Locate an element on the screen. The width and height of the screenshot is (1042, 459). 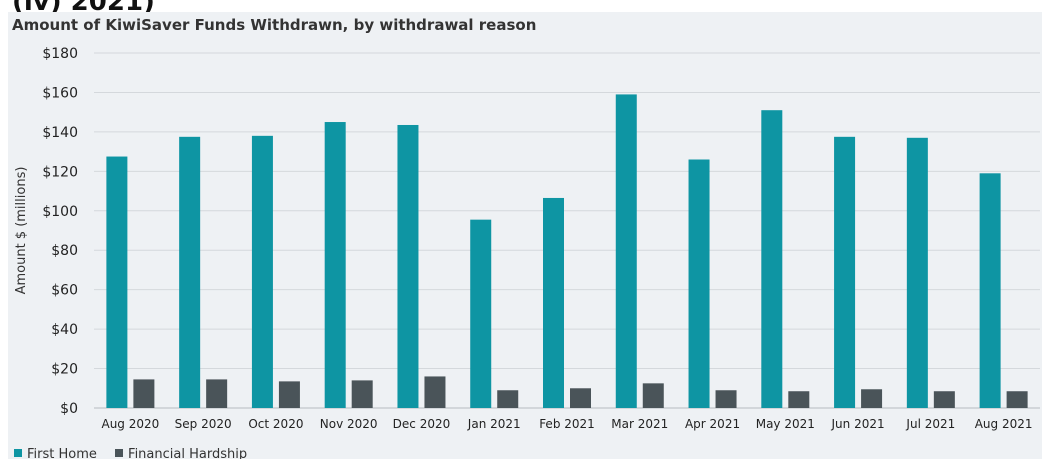
legend-swatch-first-home is located at coordinates (18, 453).